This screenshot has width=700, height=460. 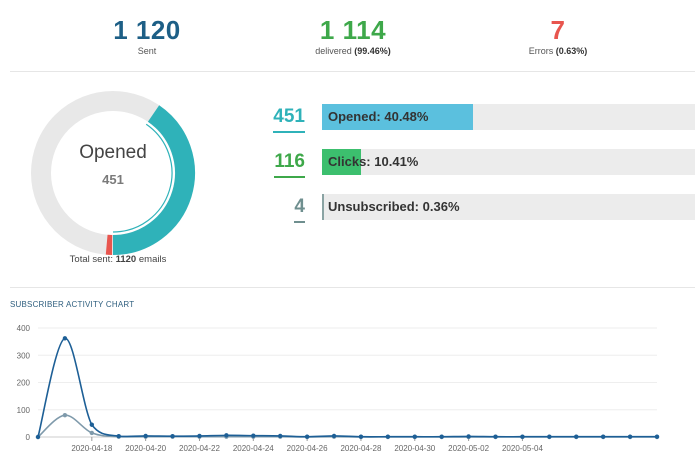 I want to click on x-tick-label: 2020-04-26, so click(x=307, y=448).